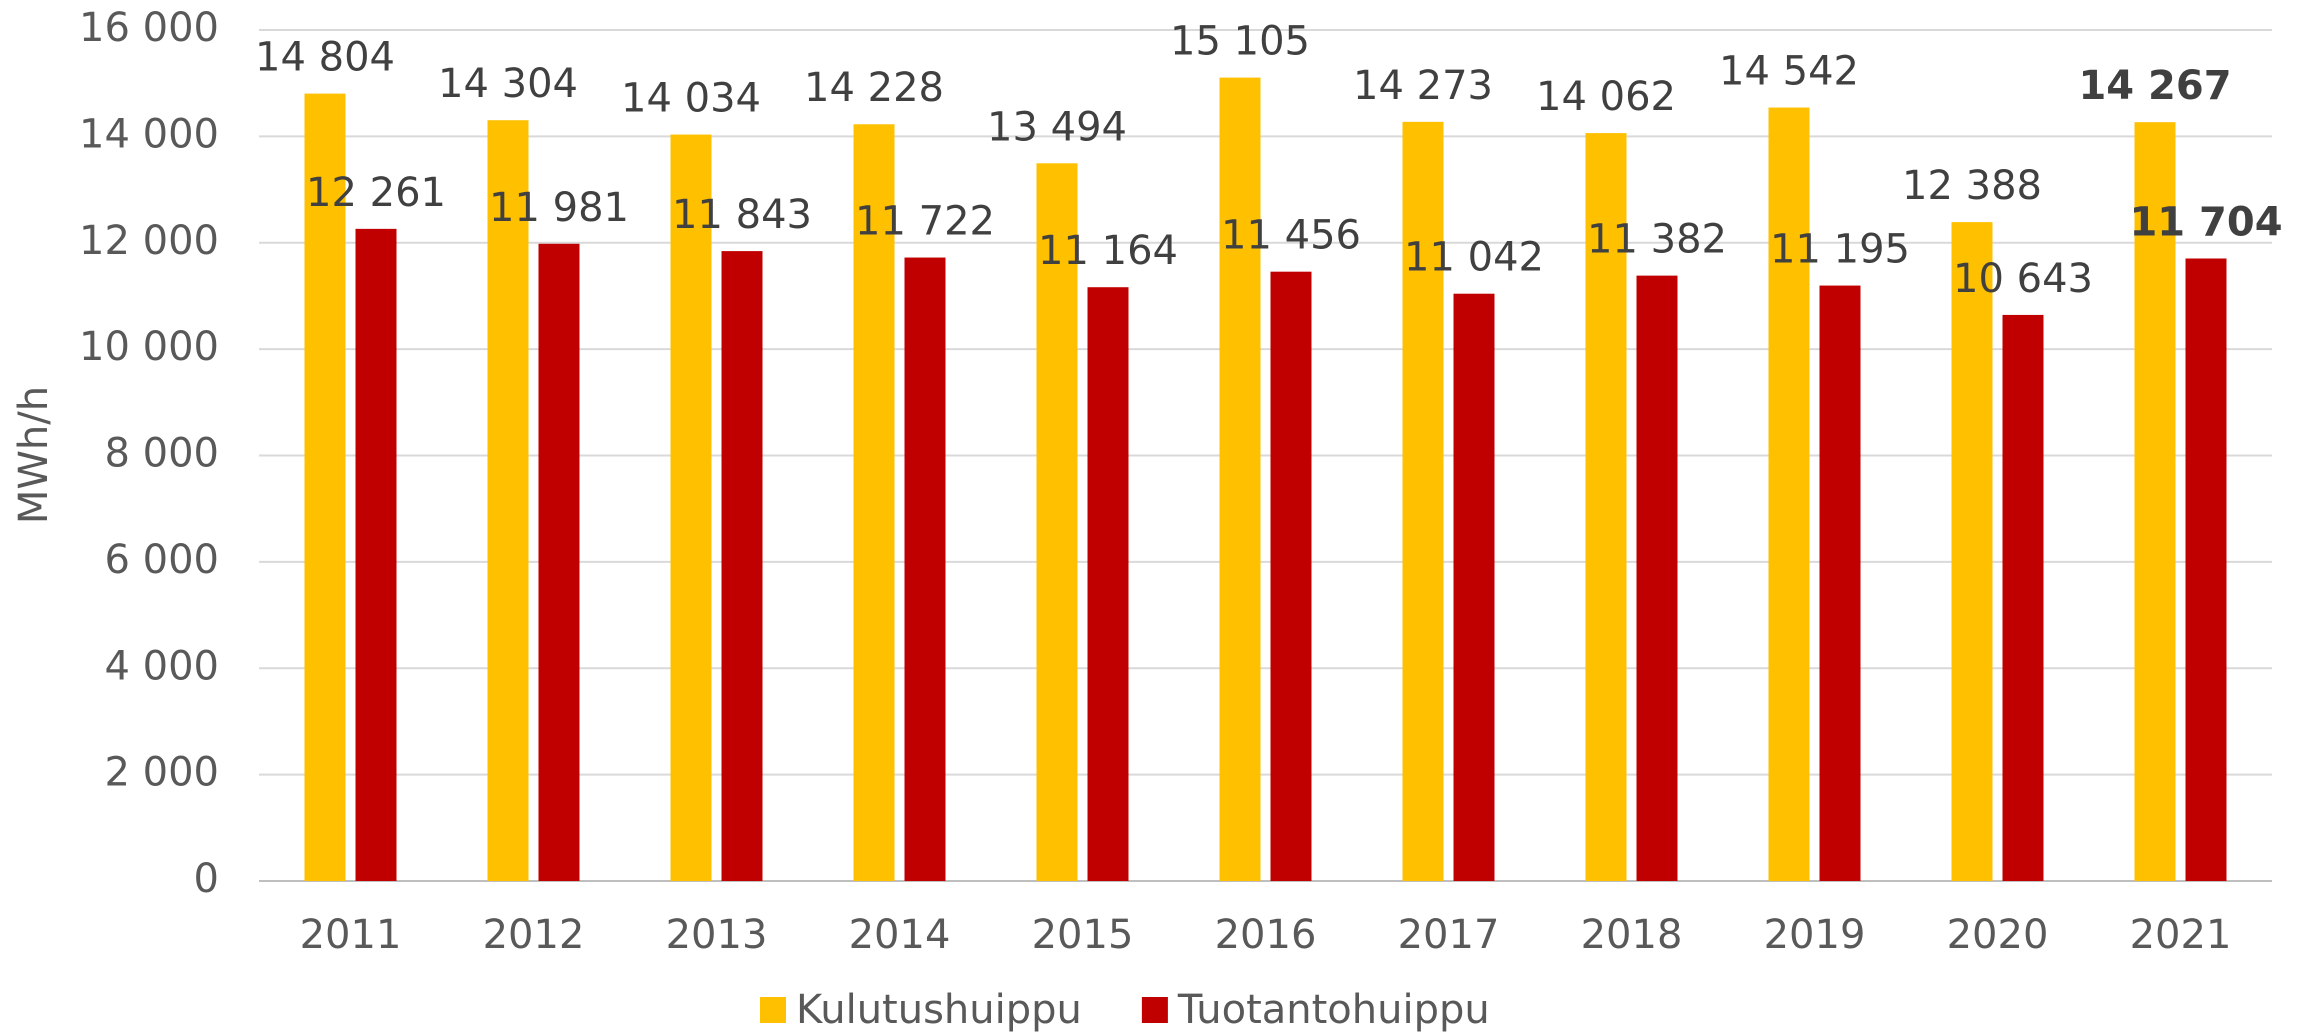 This screenshot has width=2318, height=1035. What do you see at coordinates (1657, 240) in the screenshot?
I see `value-label: 11 382` at bounding box center [1657, 240].